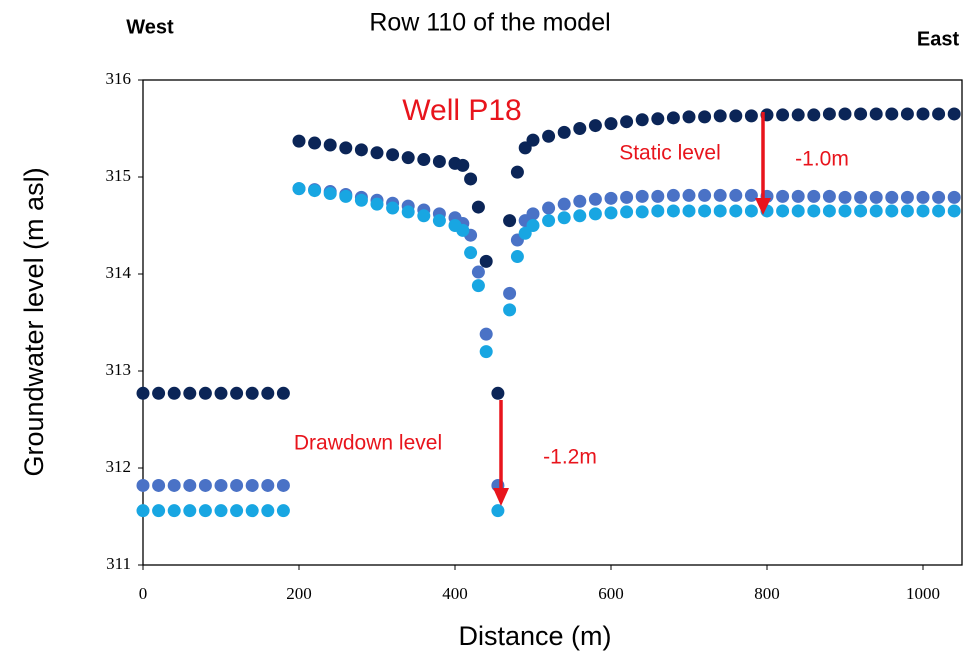 This screenshot has width=972, height=666. I want to click on x-tick-label: 200, so click(299, 593).